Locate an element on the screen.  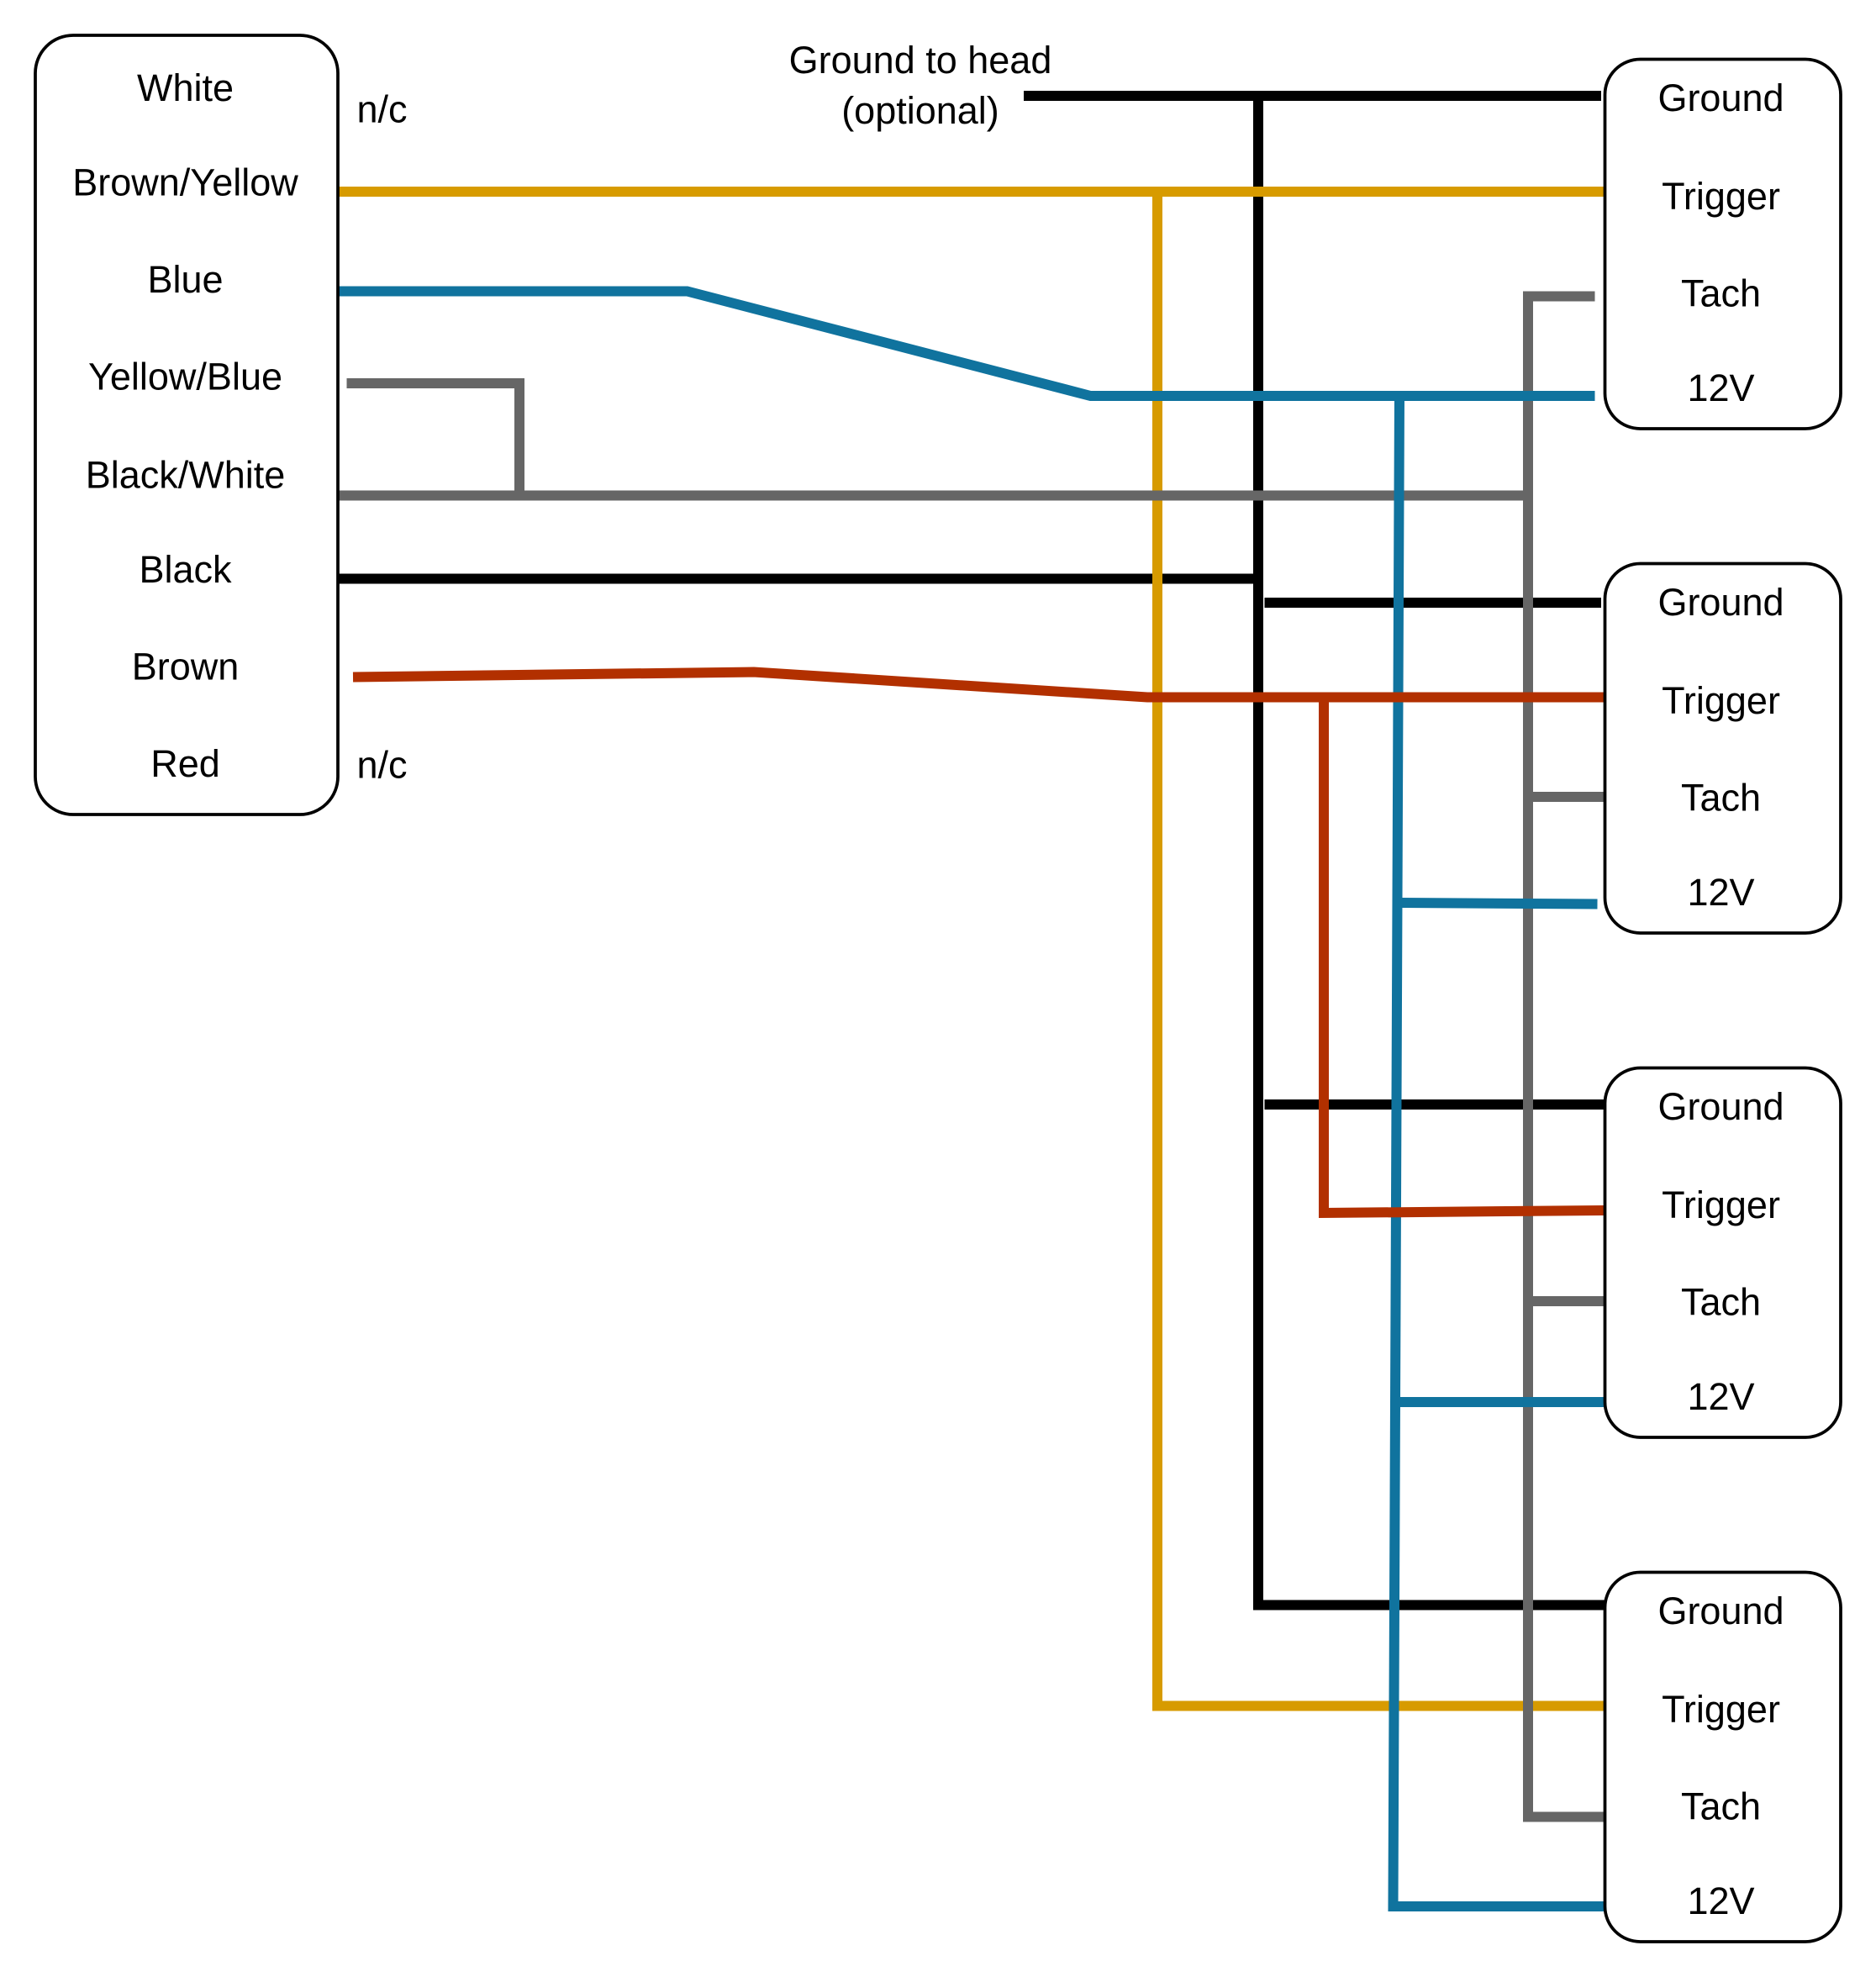
pin-label: Black/White is located at coordinates (186, 475).